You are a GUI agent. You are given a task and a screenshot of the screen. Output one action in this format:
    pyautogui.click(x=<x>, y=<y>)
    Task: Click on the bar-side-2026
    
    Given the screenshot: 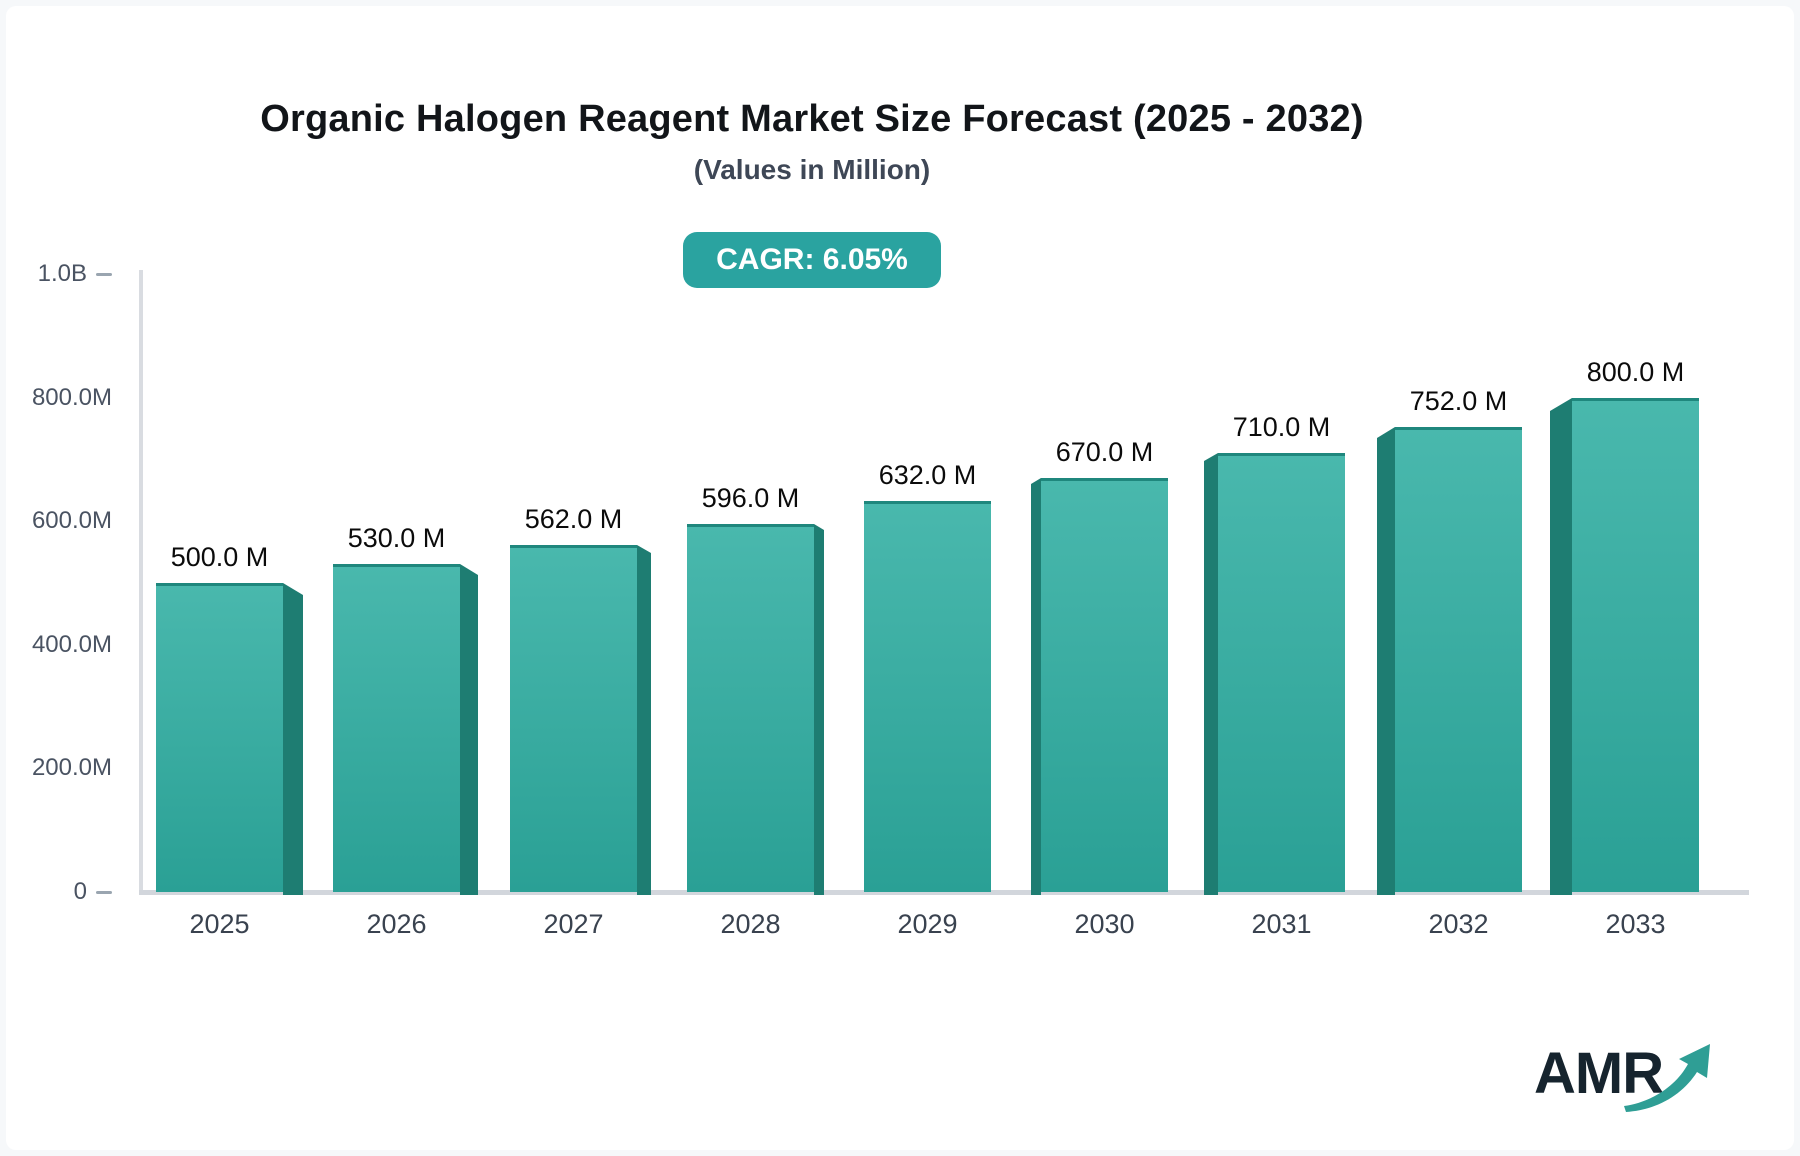 What is the action you would take?
    pyautogui.click(x=469, y=729)
    